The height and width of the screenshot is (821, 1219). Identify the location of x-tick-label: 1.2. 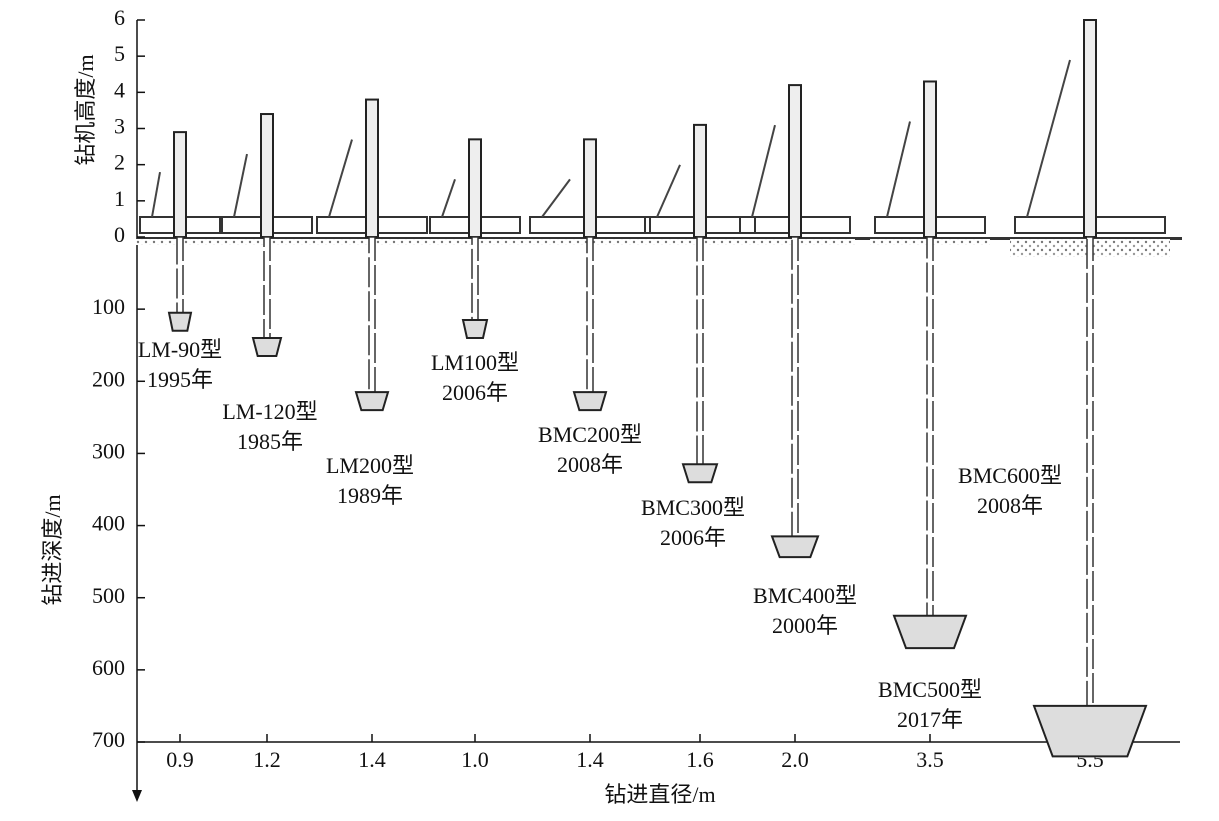
(267, 759).